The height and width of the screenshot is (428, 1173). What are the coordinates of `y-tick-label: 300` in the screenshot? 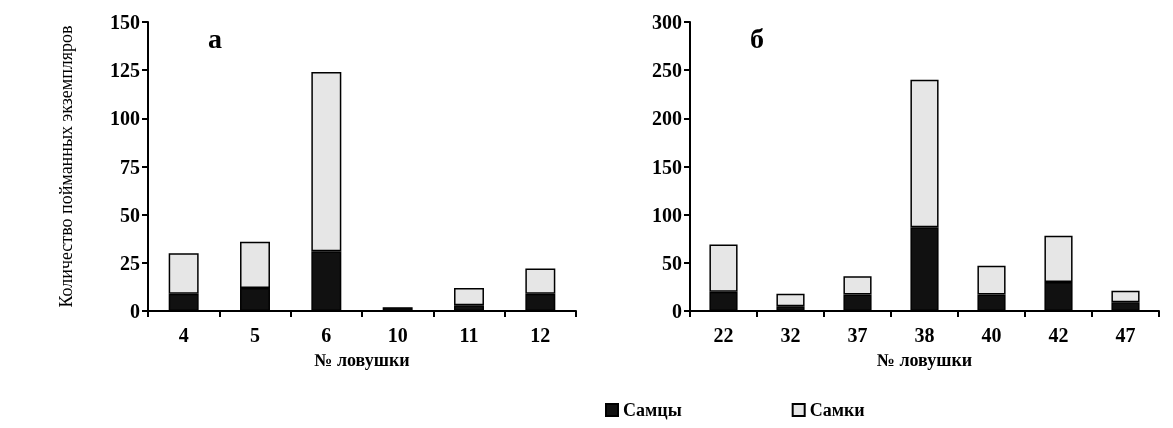 It's located at (667, 22).